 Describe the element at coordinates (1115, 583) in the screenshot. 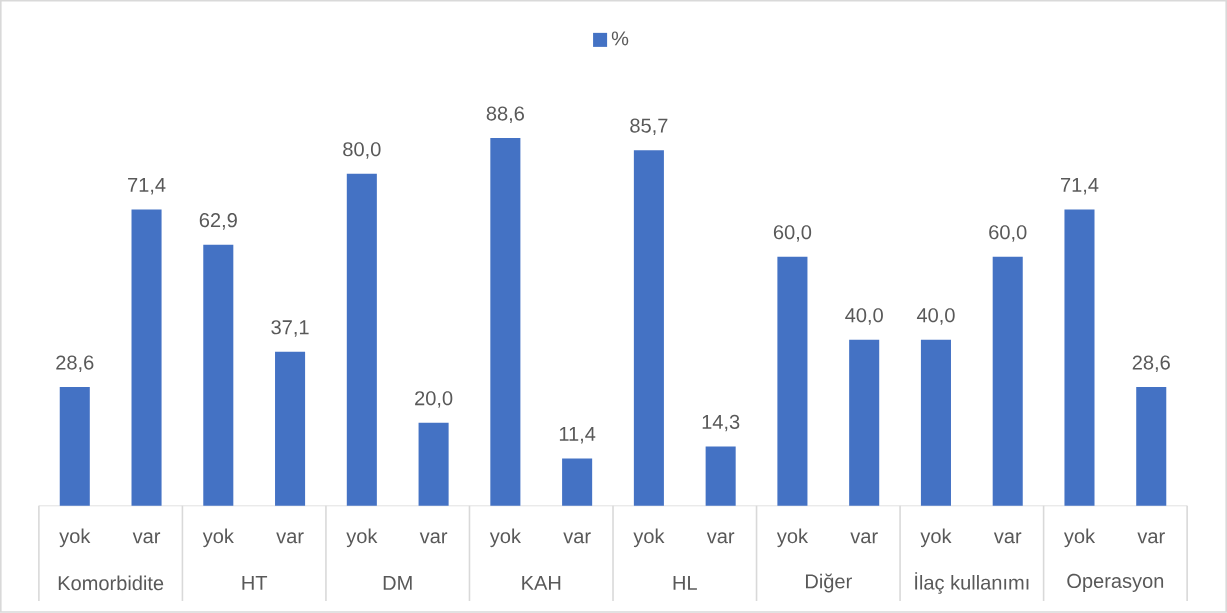

I see `text: Operasyon` at that location.